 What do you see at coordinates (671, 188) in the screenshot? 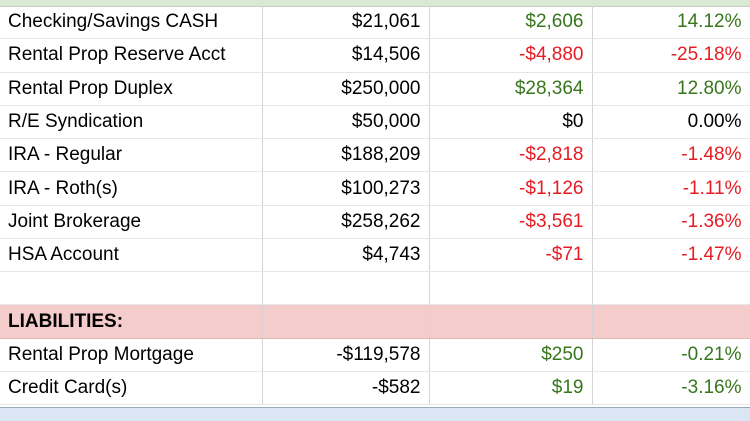
I see `percent-change-cell: -1.11%` at bounding box center [671, 188].